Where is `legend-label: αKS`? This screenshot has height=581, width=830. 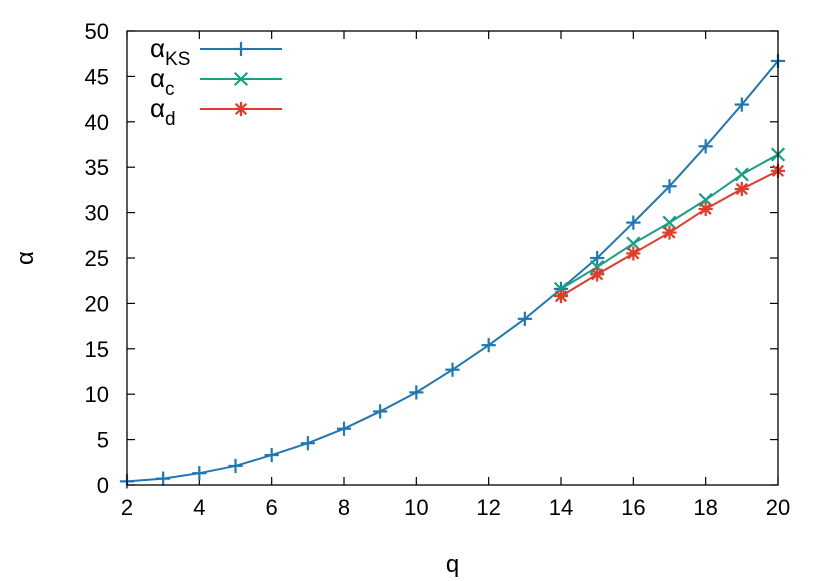 legend-label: αKS is located at coordinates (170, 51).